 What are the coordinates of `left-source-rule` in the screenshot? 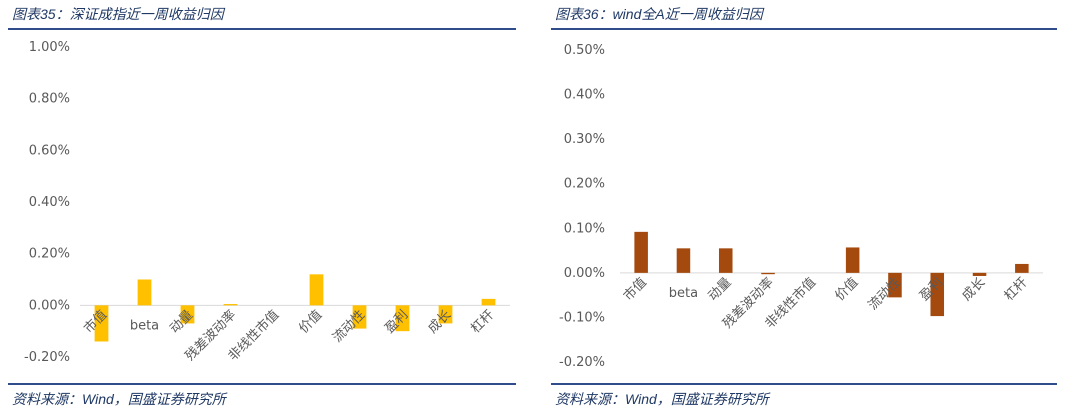 It's located at (262, 384).